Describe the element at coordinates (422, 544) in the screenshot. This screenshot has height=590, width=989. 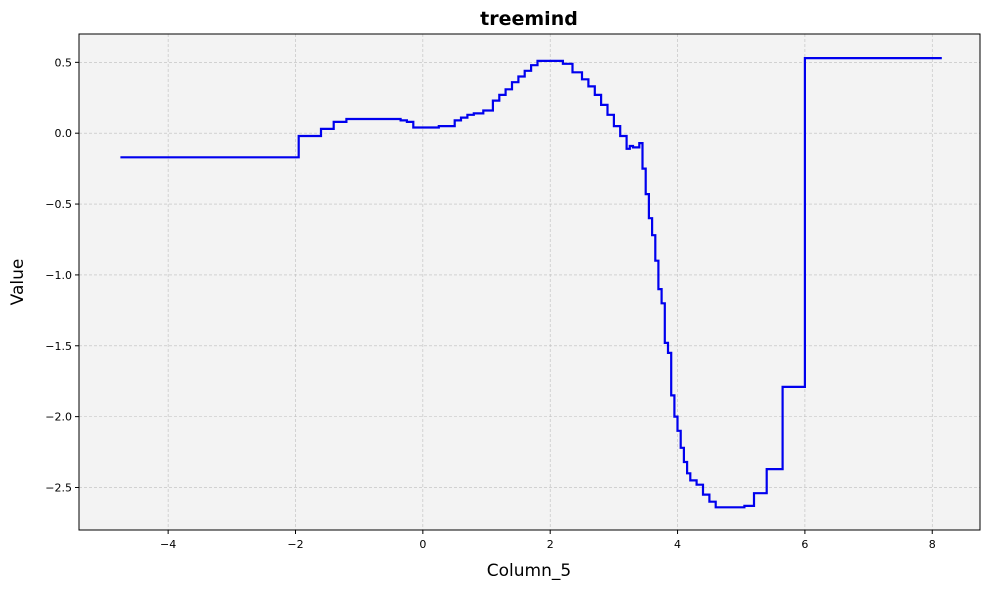
I see `x-tick-label: 0` at that location.